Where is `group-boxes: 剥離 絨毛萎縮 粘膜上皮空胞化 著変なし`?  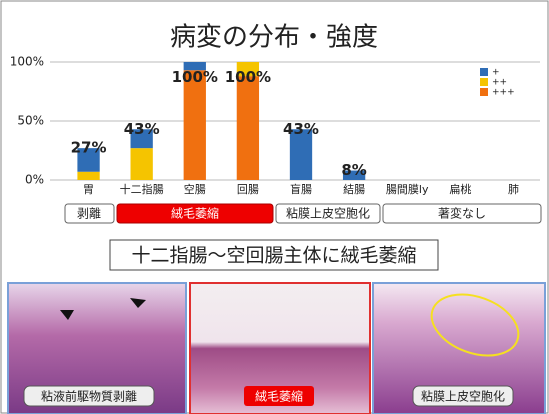
group-boxes: 剥離 絨毛萎縮 粘膜上皮空胞化 著変なし is located at coordinates (303, 213).